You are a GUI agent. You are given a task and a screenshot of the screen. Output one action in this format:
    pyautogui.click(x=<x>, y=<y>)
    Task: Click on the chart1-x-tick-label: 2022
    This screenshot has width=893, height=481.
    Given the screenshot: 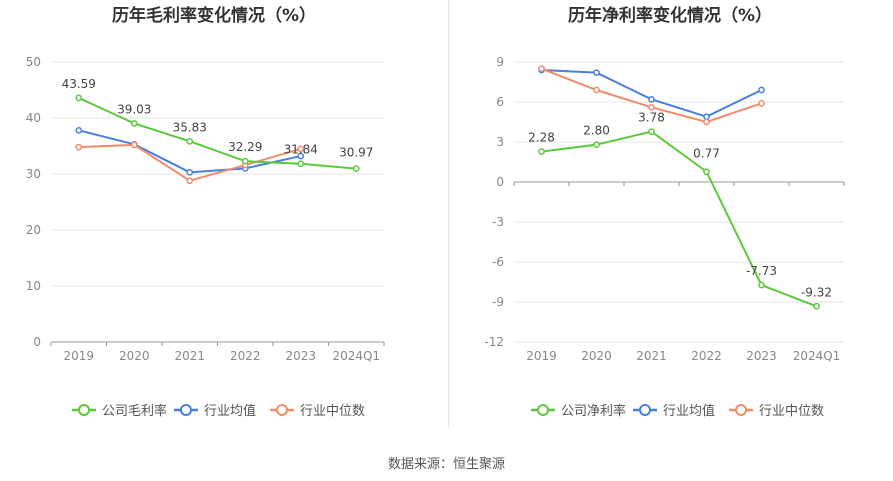 What is the action you would take?
    pyautogui.click(x=245, y=356)
    